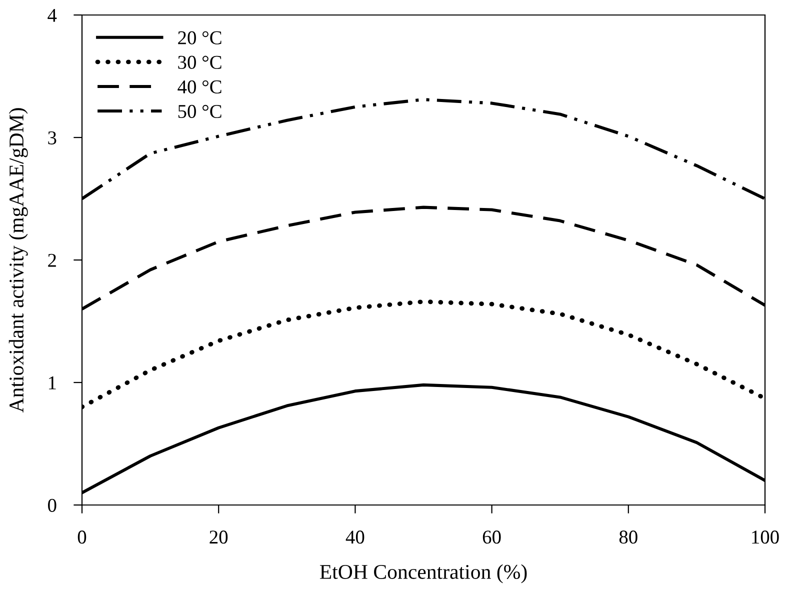 The height and width of the screenshot is (601, 794). Describe the element at coordinates (219, 537) in the screenshot. I see `x-tick-label: 20` at that location.